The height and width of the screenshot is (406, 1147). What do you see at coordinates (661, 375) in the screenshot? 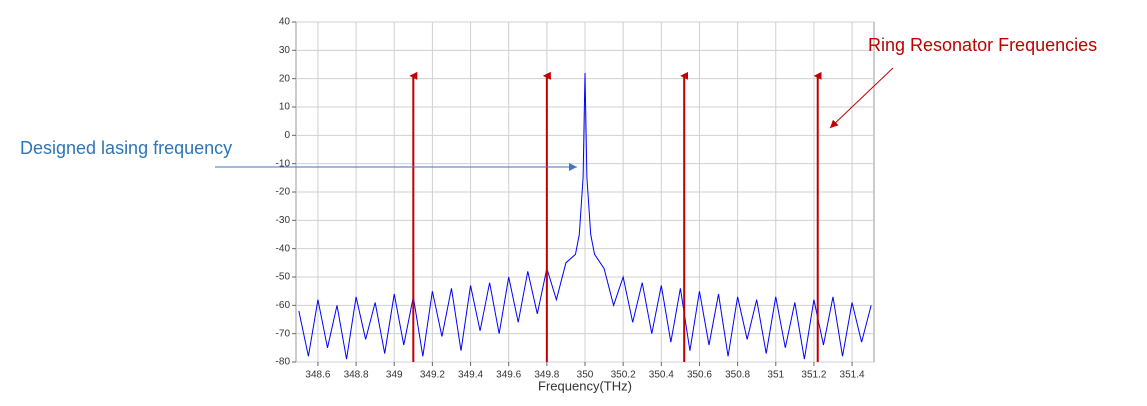
I see `x-tick-label: 350.4` at bounding box center [661, 375].